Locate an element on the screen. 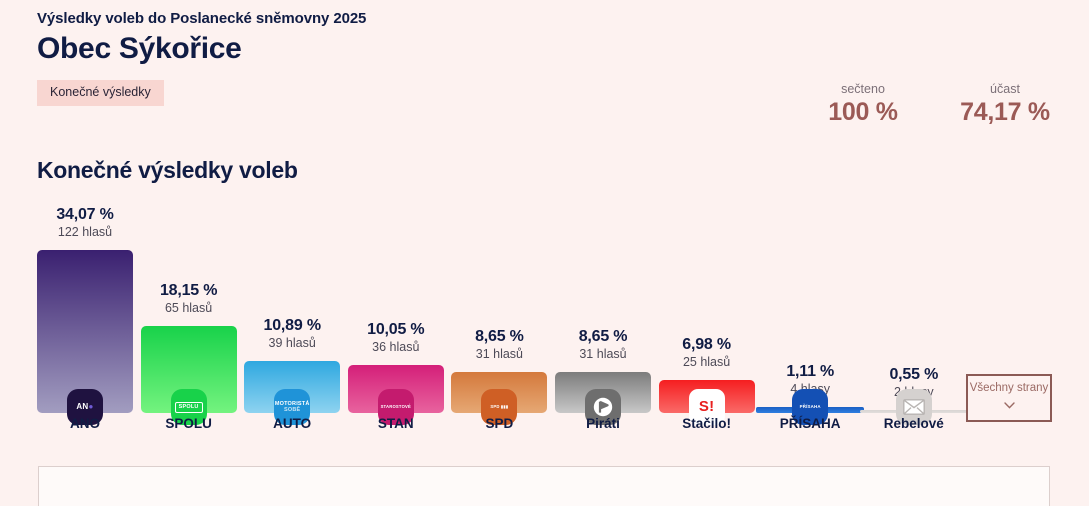 This screenshot has width=1089, height=506. bar-column-spd: 8,65 % 31 hlasů SPD ▮▮▮ SPD is located at coordinates (499, 321).